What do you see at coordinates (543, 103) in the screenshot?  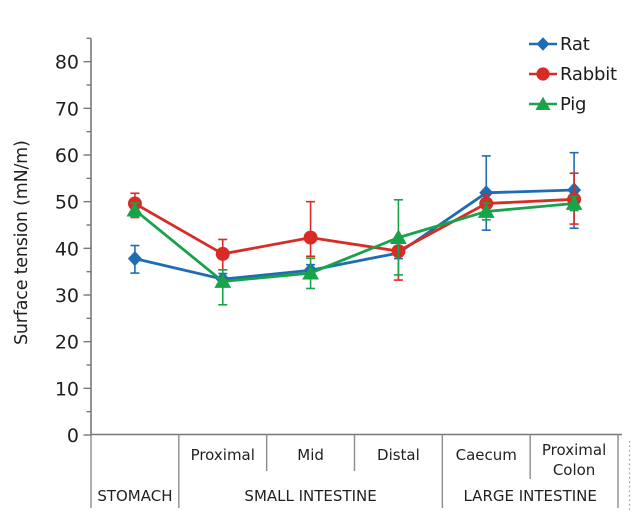 I see `pig-triangle-icon` at bounding box center [543, 103].